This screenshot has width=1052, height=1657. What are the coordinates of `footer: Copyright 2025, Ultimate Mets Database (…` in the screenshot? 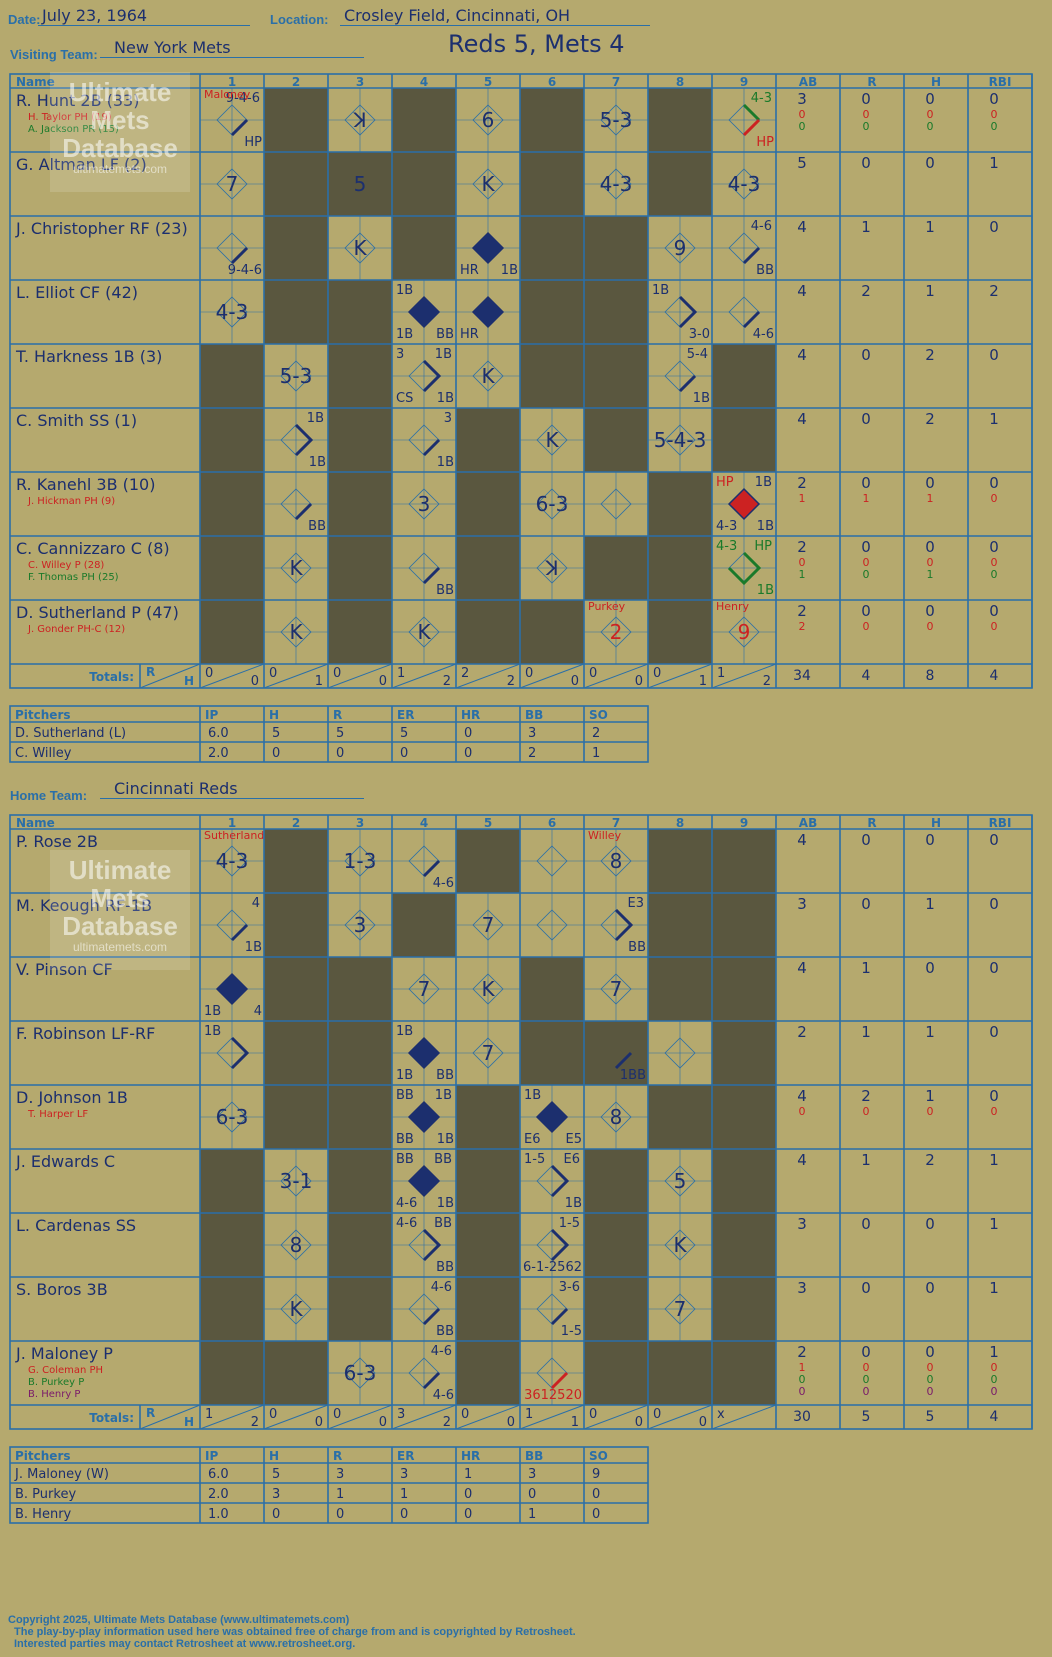 It's located at (292, 1632).